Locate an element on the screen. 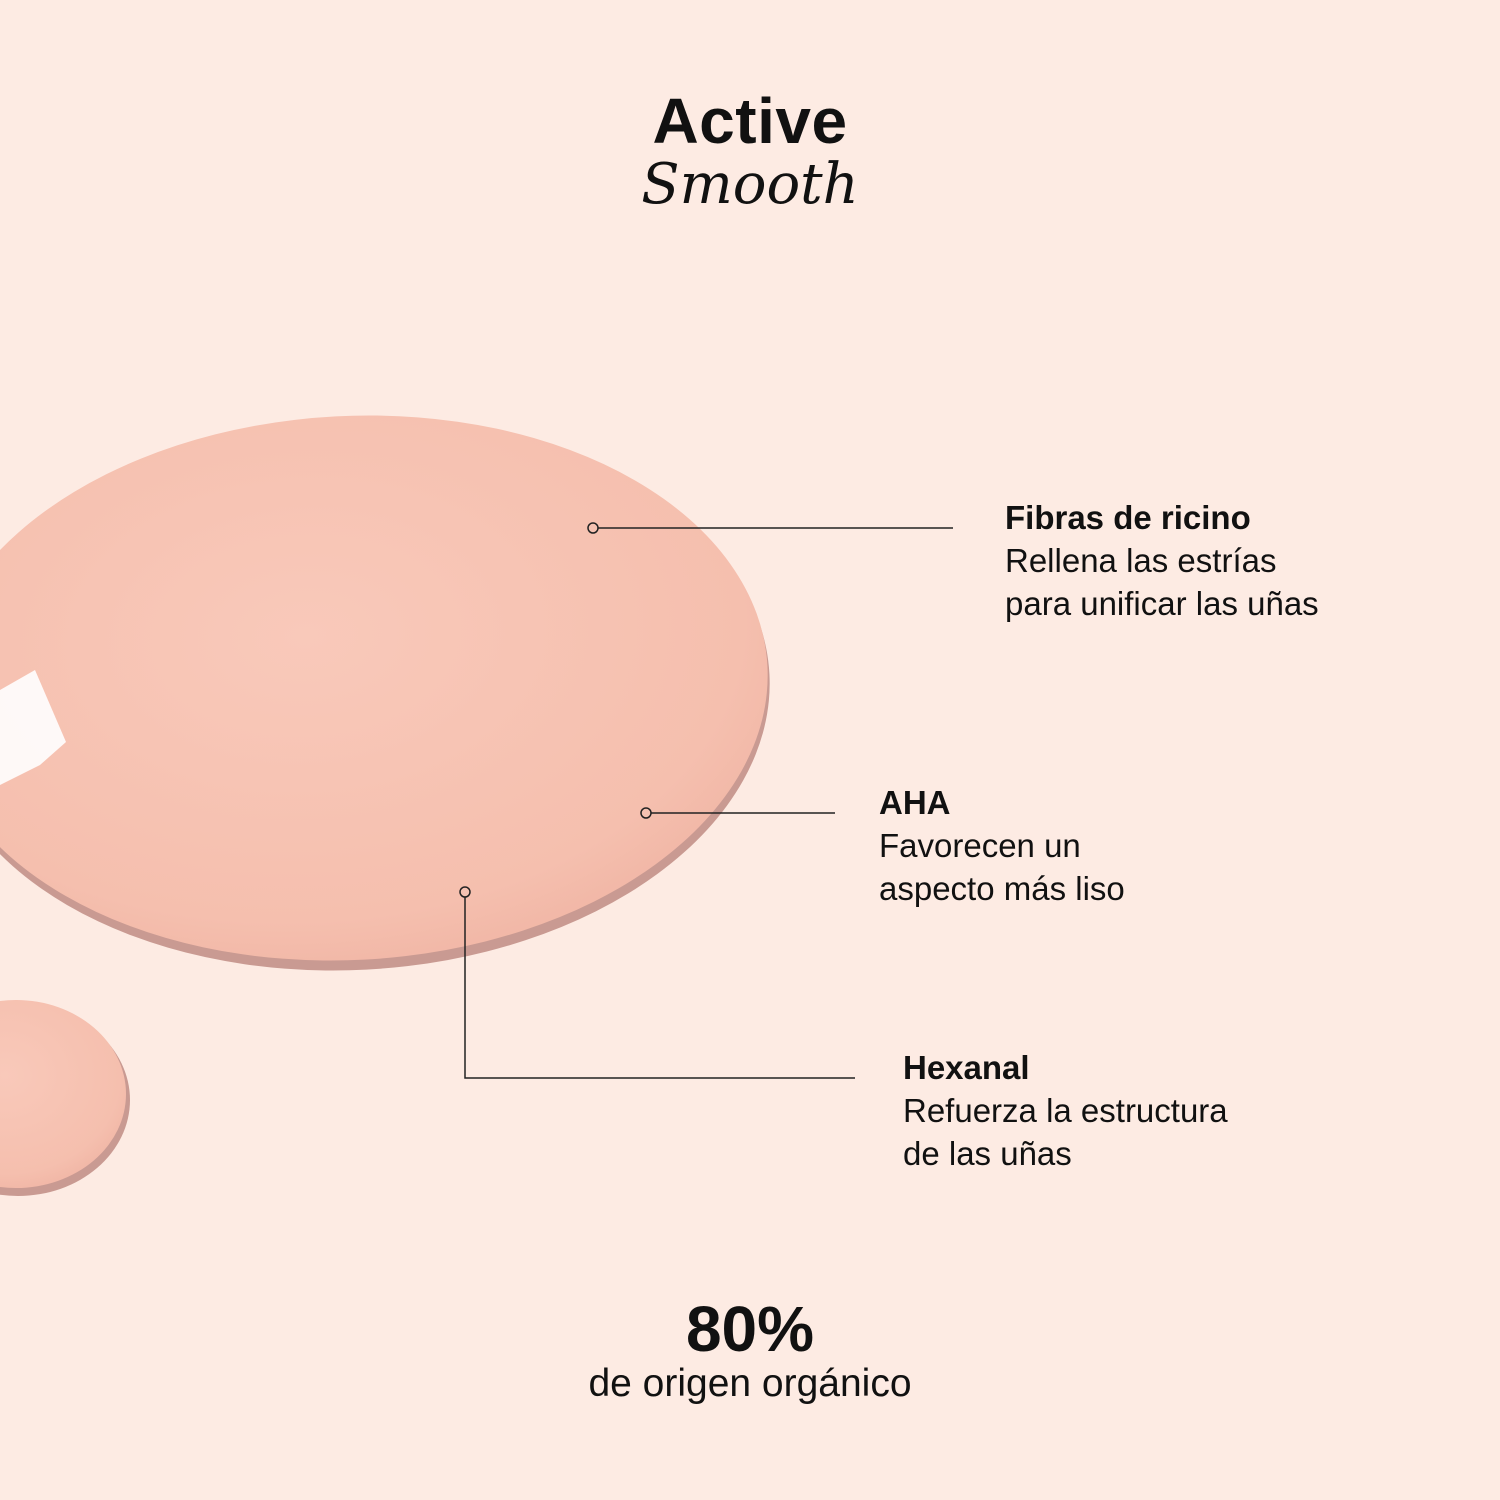  page-subtitle: Smooth is located at coordinates (750, 184).